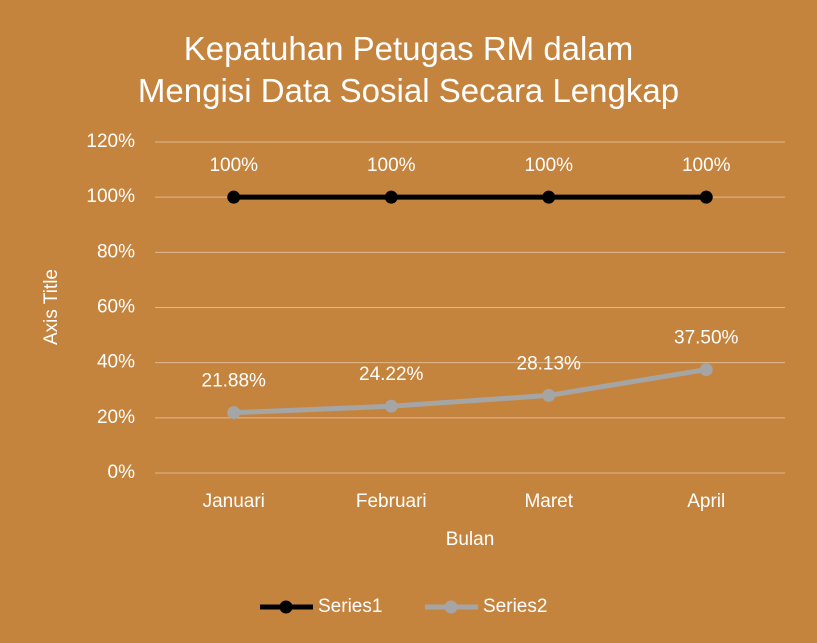 The width and height of the screenshot is (817, 643). I want to click on y-axis-title: Axis Title, so click(51, 307).